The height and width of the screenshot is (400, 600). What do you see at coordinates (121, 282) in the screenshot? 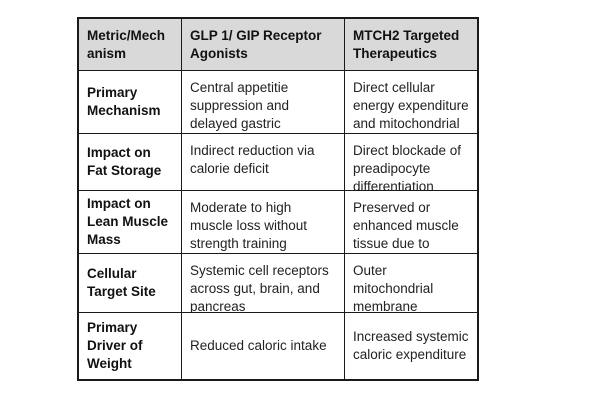
I see `row-label-text: Cellular Target Site` at bounding box center [121, 282].